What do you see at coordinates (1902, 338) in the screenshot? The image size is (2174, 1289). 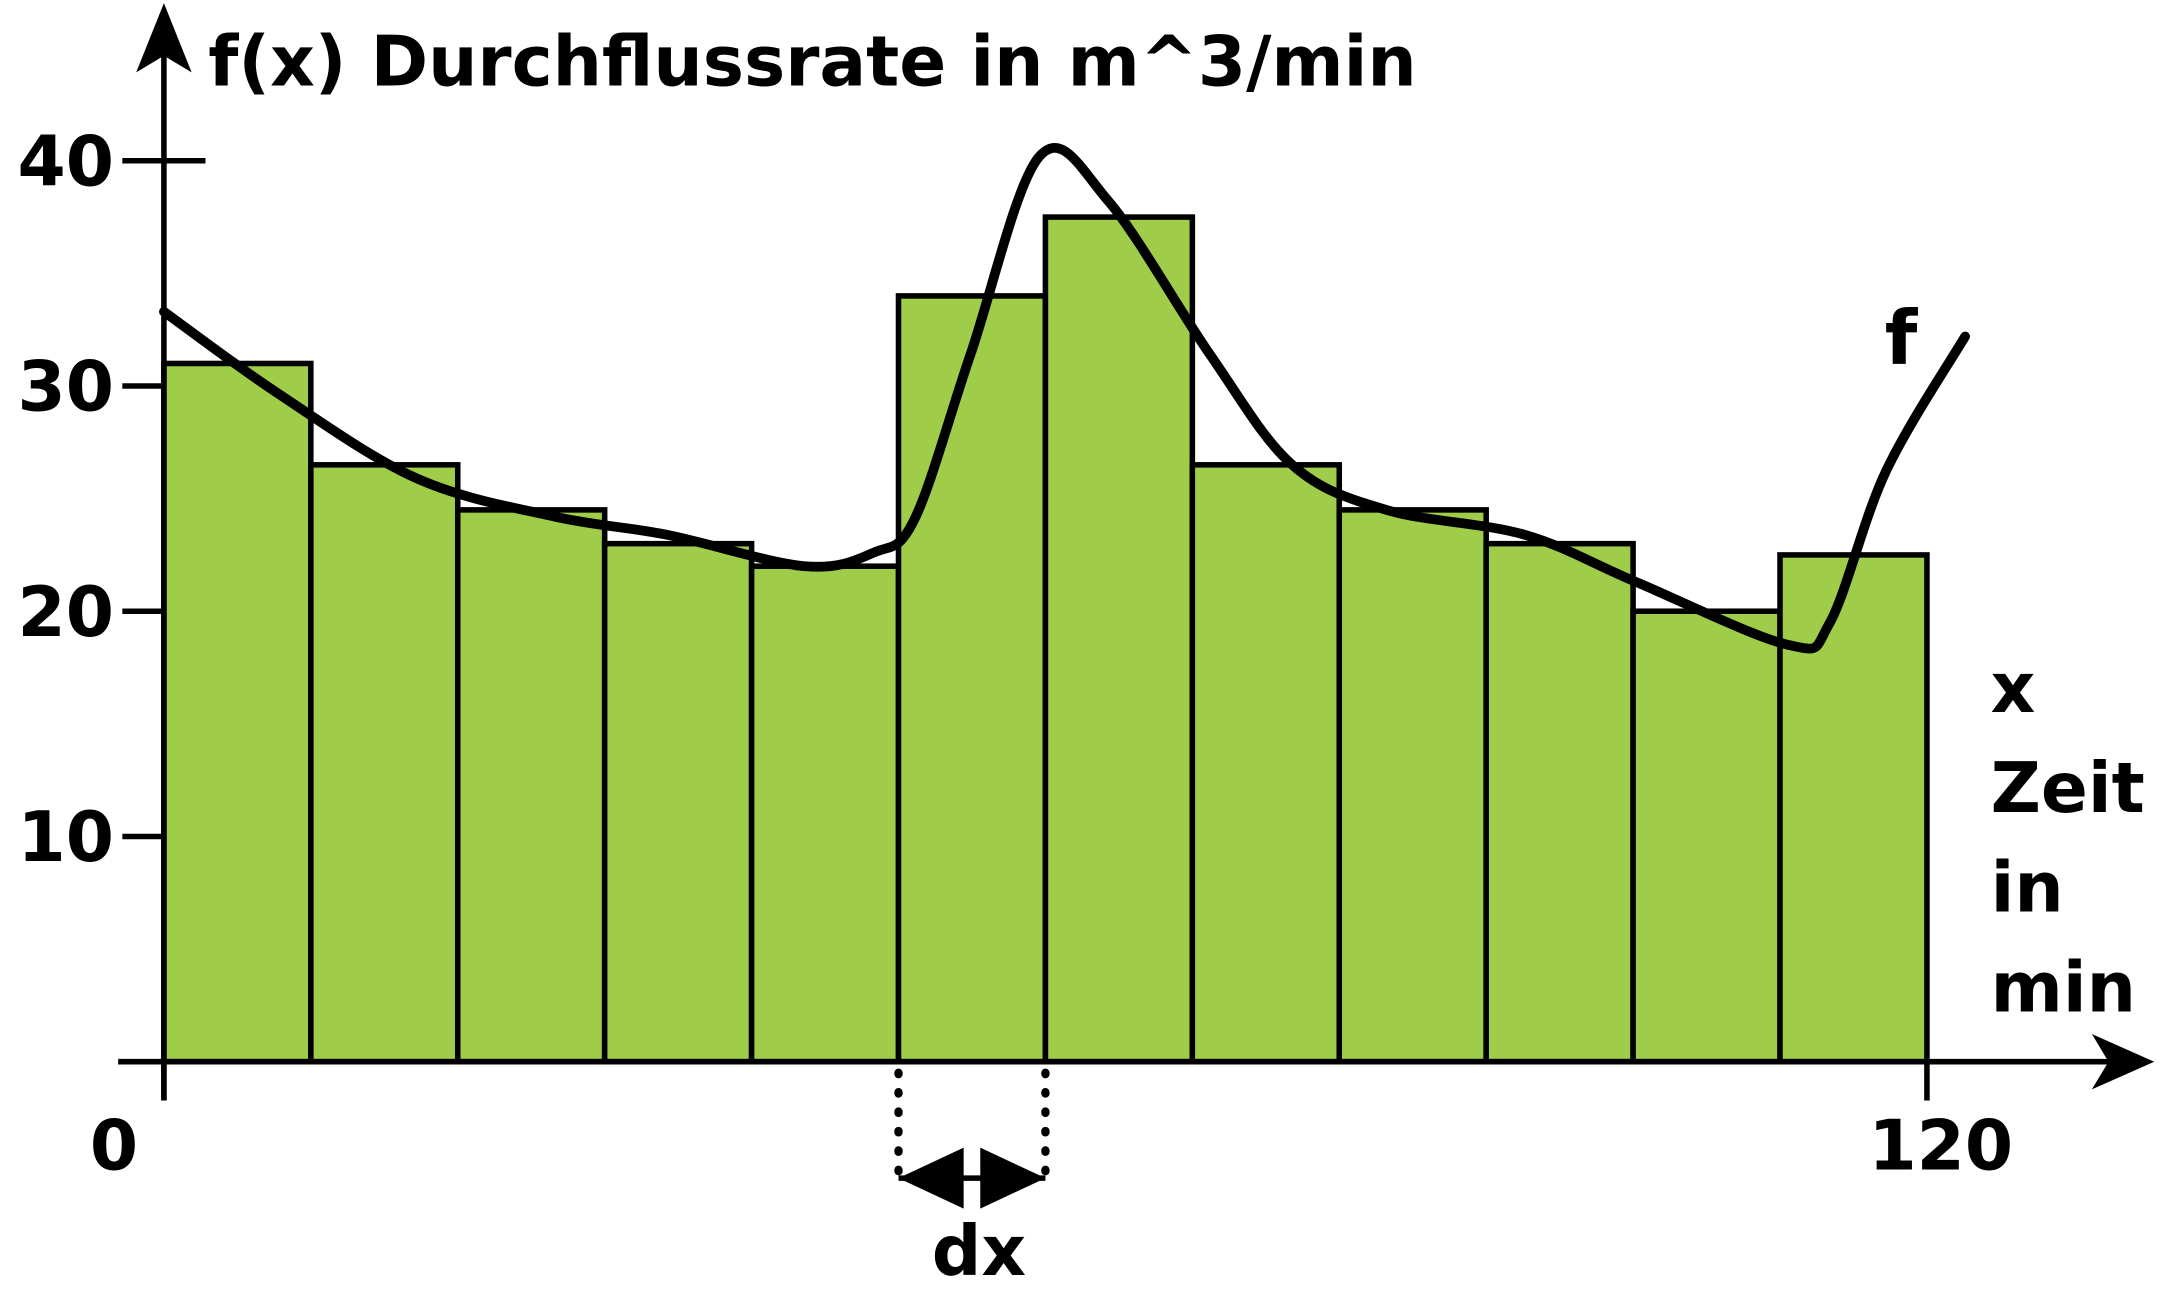 I see `curve-label: f` at bounding box center [1902, 338].